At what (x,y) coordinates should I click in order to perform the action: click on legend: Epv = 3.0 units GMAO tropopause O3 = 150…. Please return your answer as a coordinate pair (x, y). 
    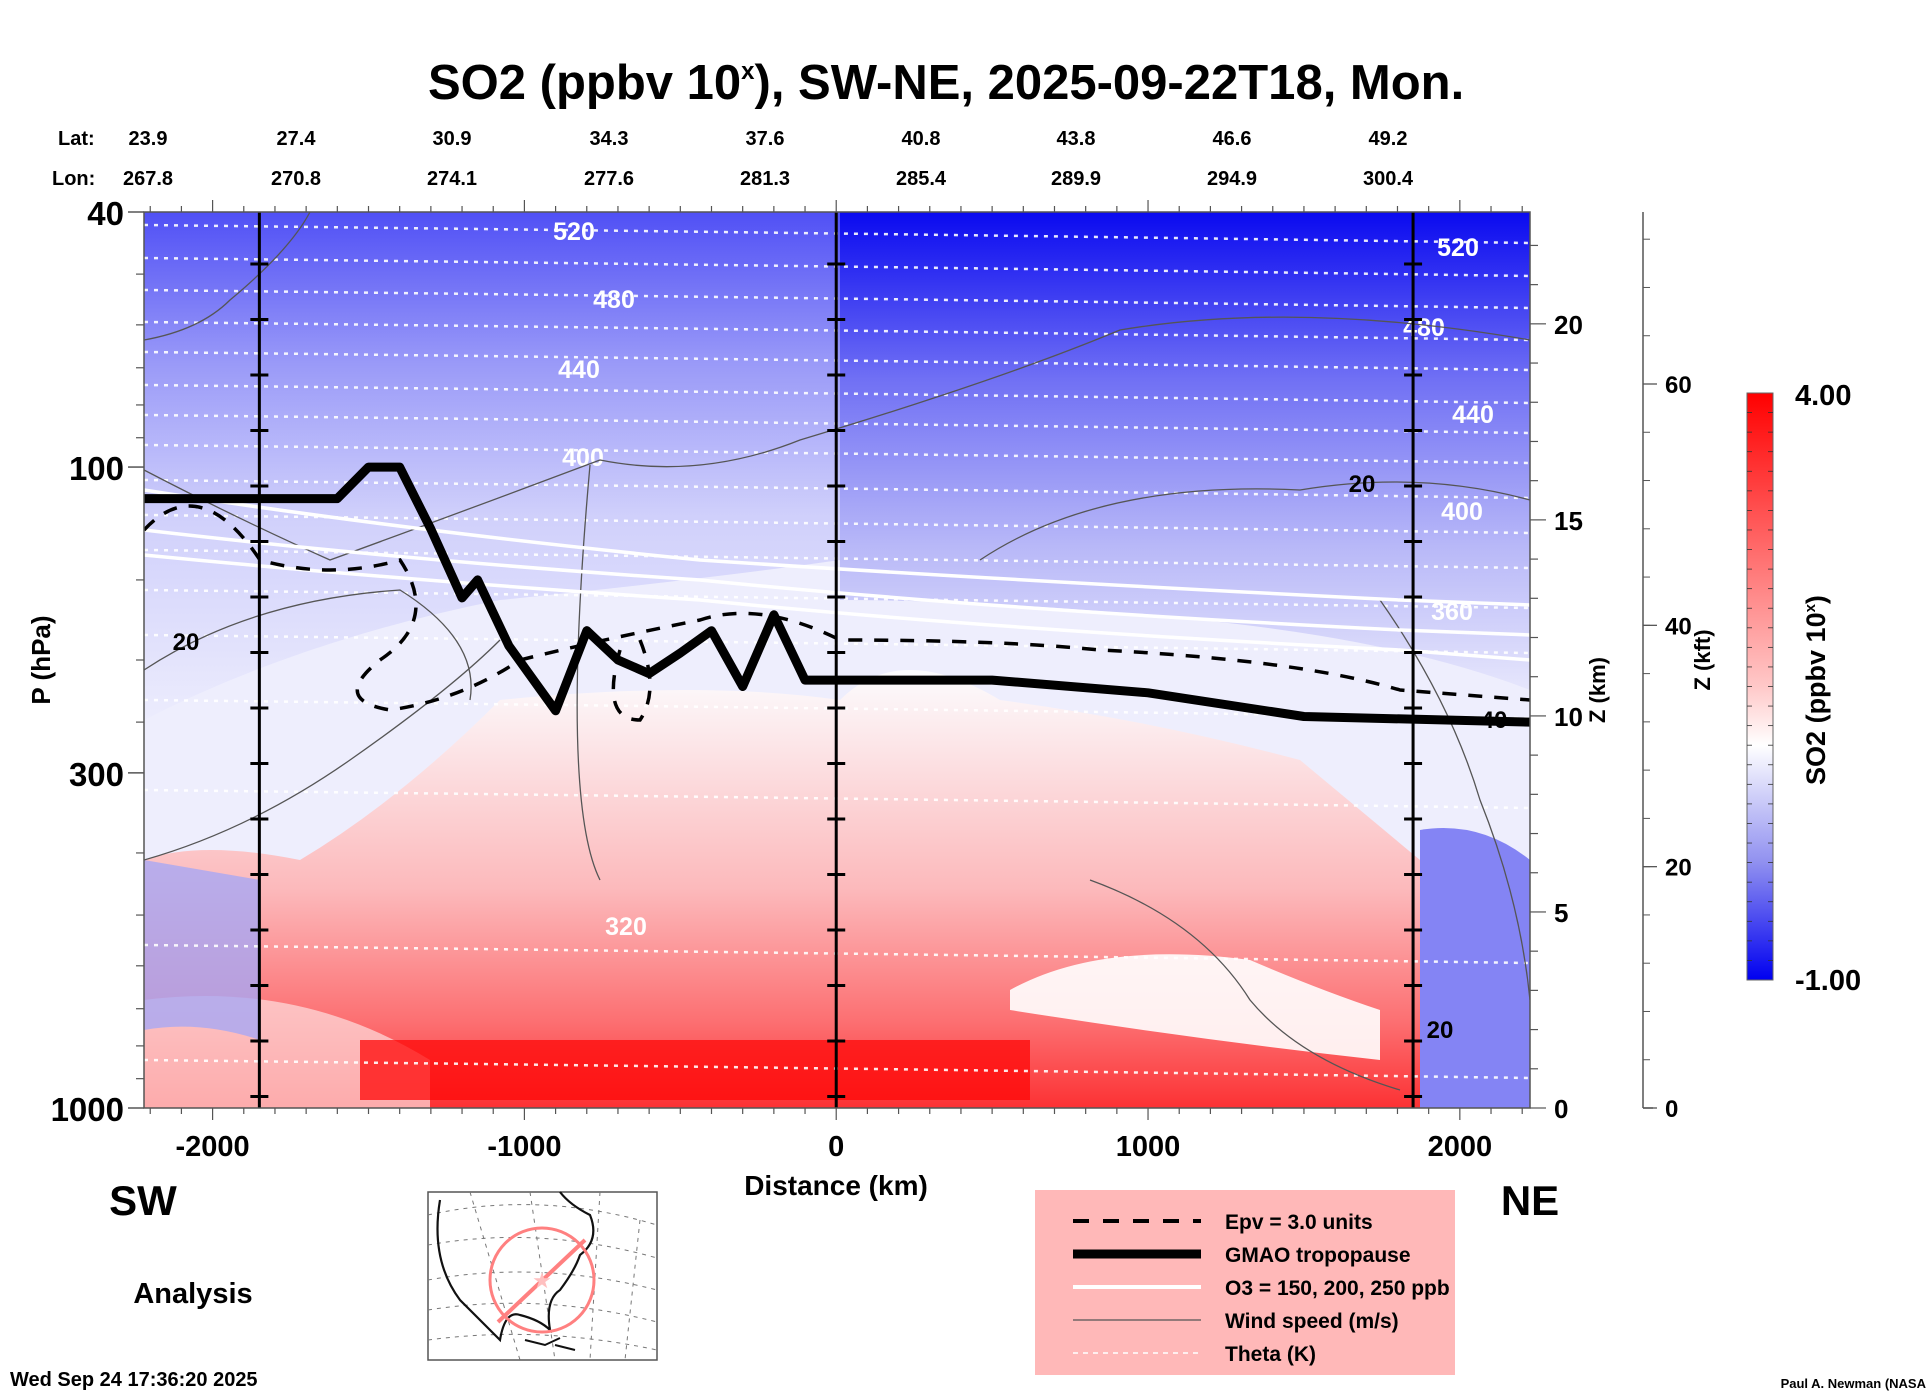
    Looking at the image, I should click on (1245, 1282).